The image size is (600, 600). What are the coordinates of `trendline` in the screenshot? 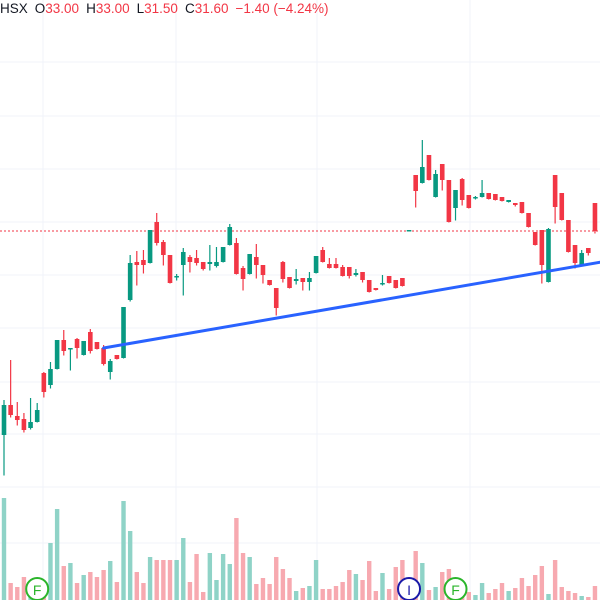 It's located at (351, 305).